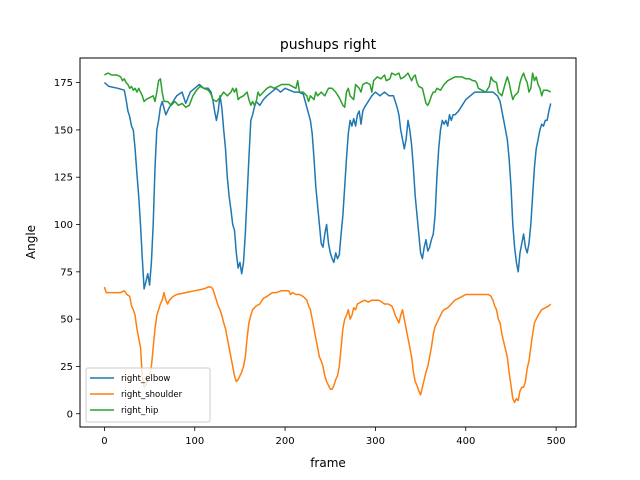  What do you see at coordinates (66, 320) in the screenshot?
I see `y-tick-label: 50` at bounding box center [66, 320].